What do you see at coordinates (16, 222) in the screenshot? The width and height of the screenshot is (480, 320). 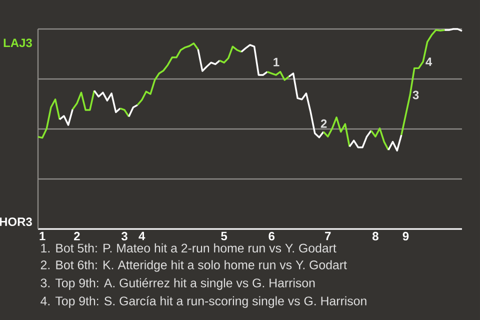 I see `text: HOR3` at bounding box center [16, 222].